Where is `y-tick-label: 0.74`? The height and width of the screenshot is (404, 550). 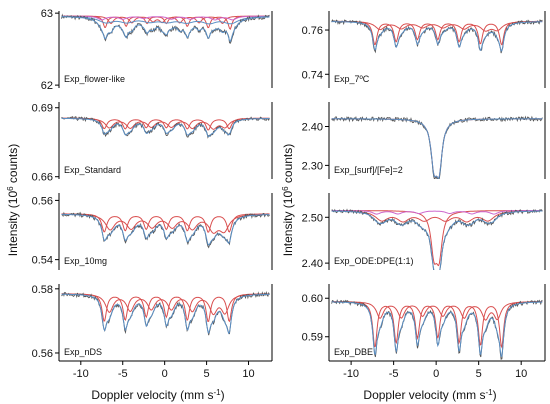
y-tick-label: 0.74 is located at coordinates (312, 75).